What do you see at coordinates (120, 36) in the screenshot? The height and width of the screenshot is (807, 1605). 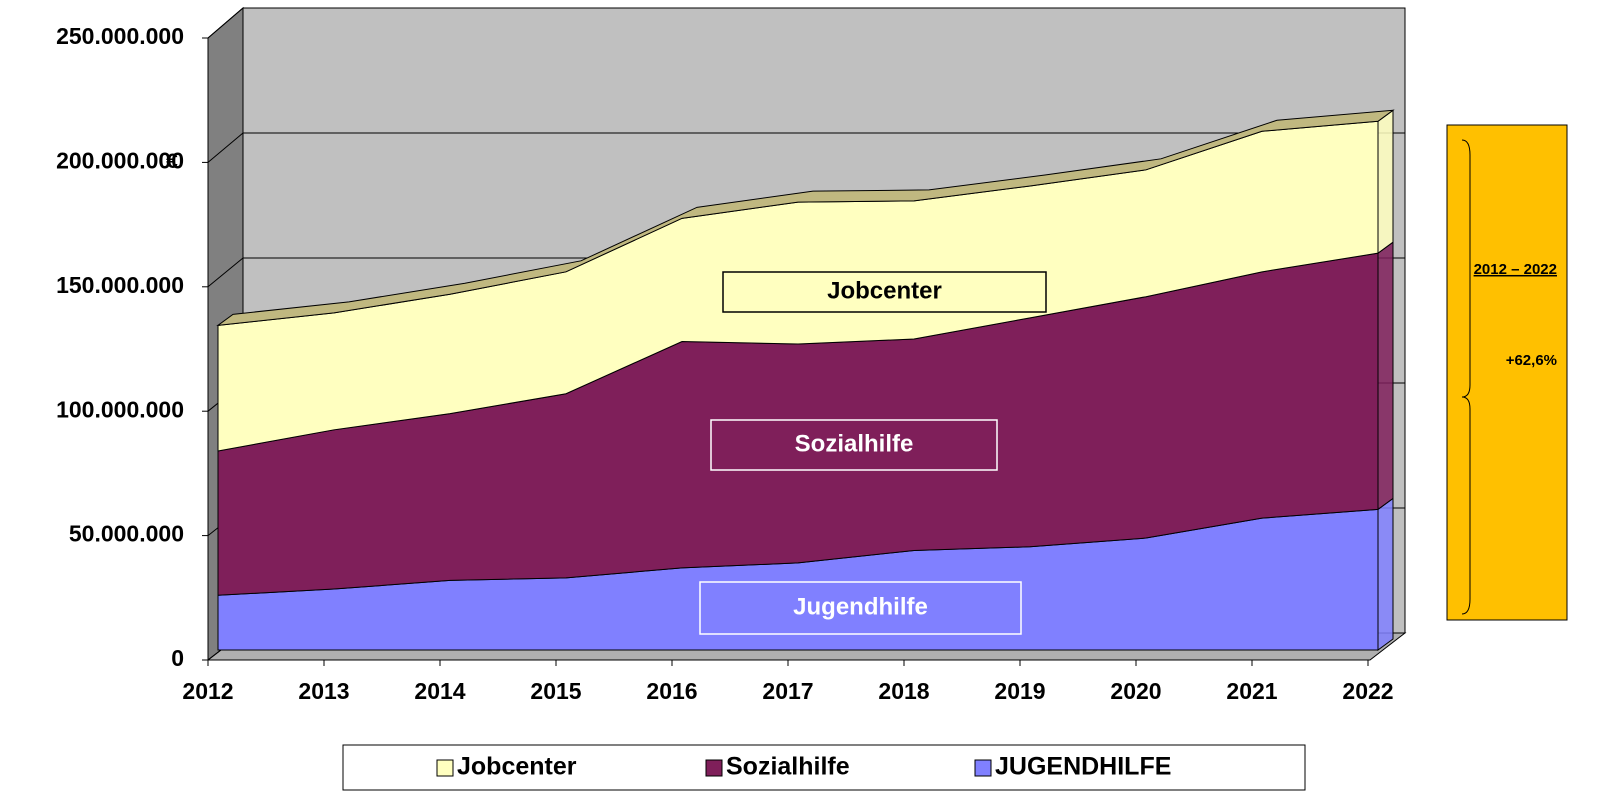 I see `y-tick-label: 250.000.000` at bounding box center [120, 36].